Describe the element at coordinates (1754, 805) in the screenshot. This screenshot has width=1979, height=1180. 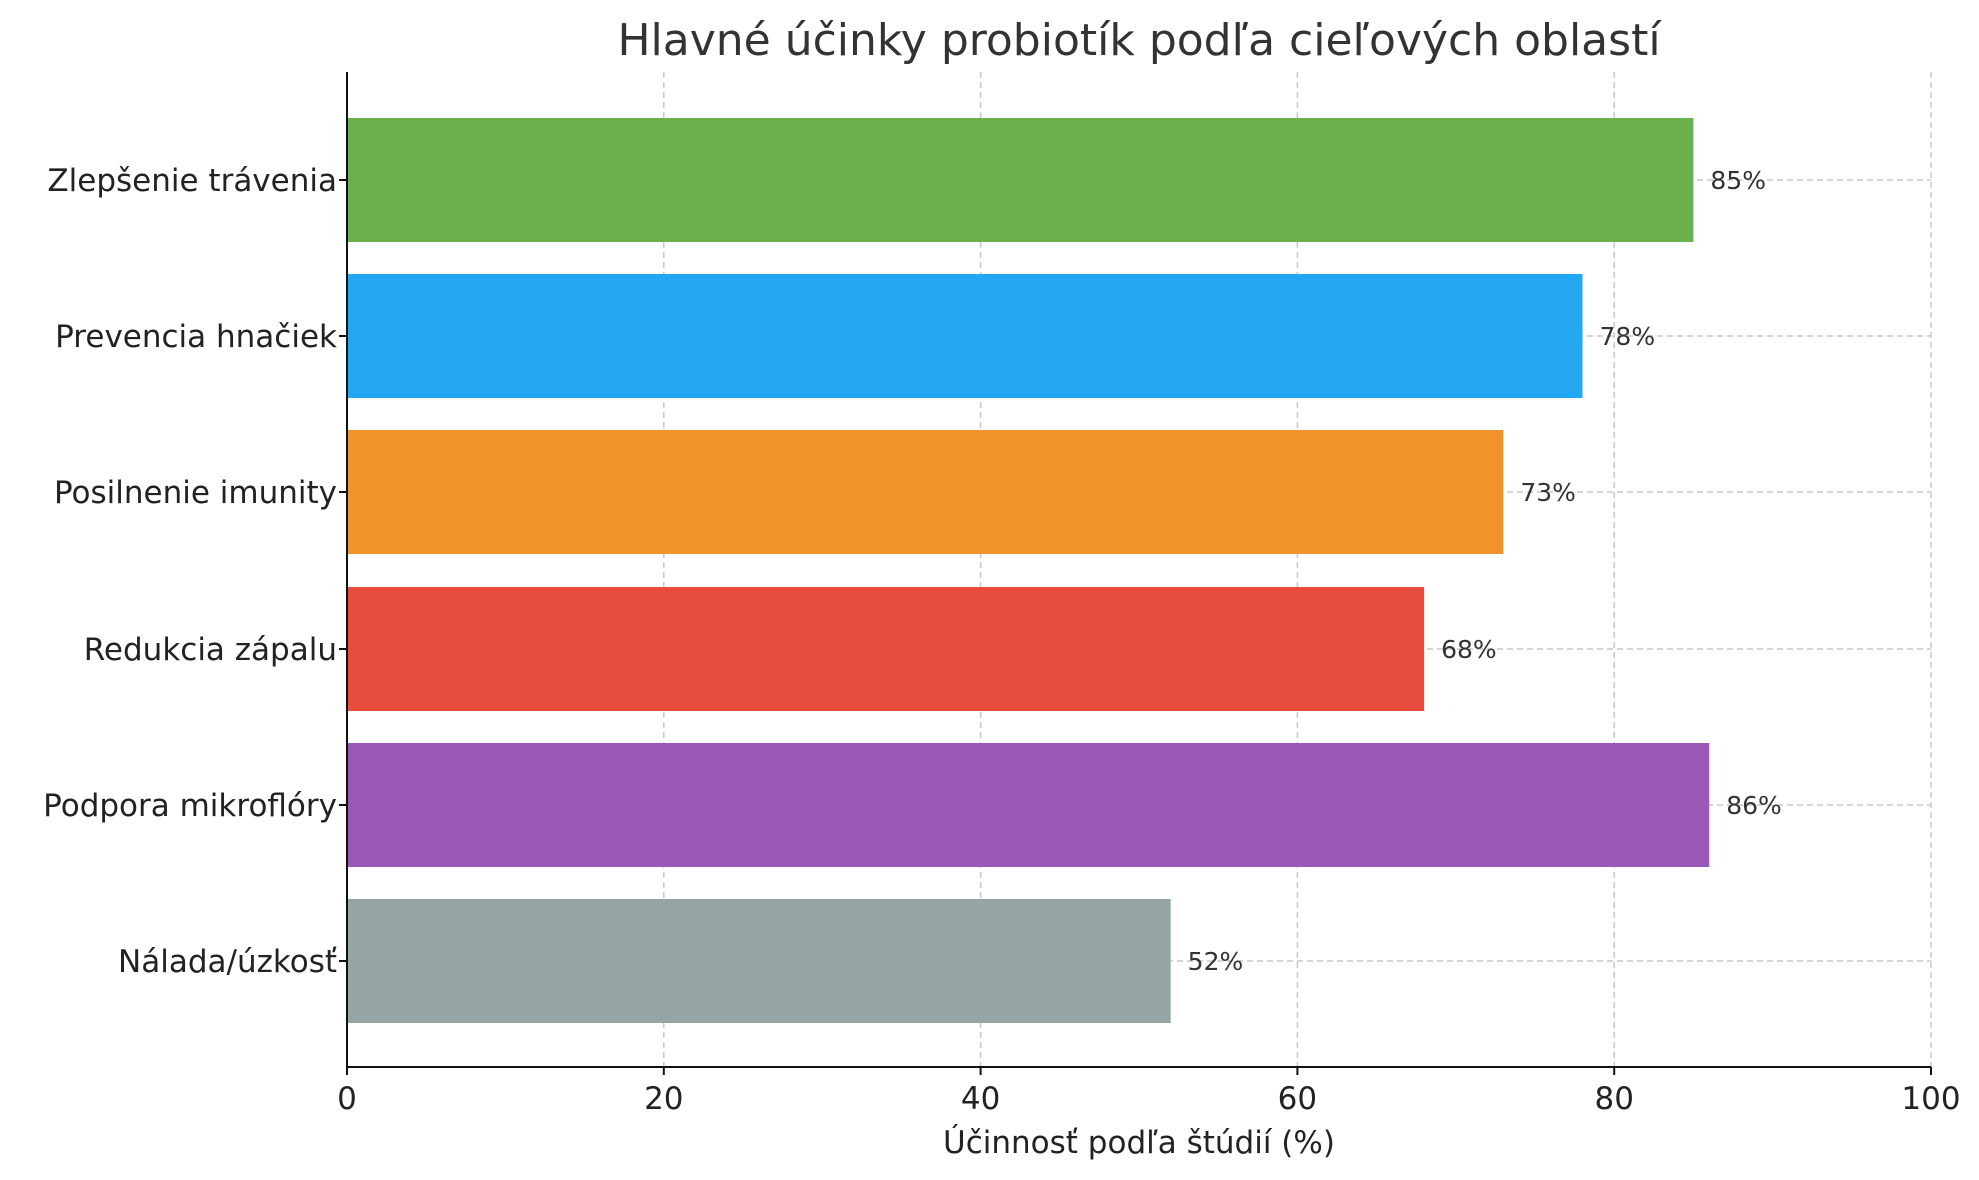
I see `value-label-4: 86%` at that location.